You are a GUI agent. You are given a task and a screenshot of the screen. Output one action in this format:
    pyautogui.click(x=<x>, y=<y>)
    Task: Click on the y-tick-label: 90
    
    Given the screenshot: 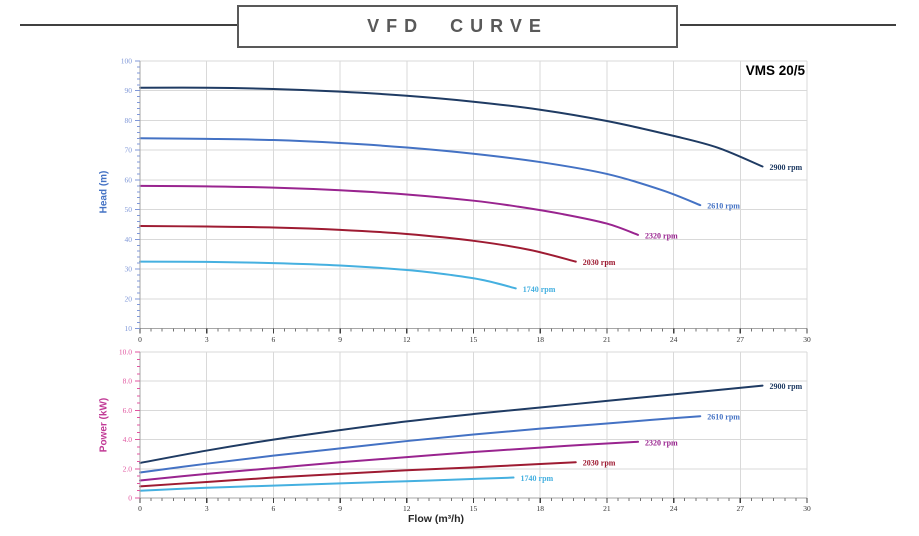 What is the action you would take?
    pyautogui.click(x=129, y=90)
    